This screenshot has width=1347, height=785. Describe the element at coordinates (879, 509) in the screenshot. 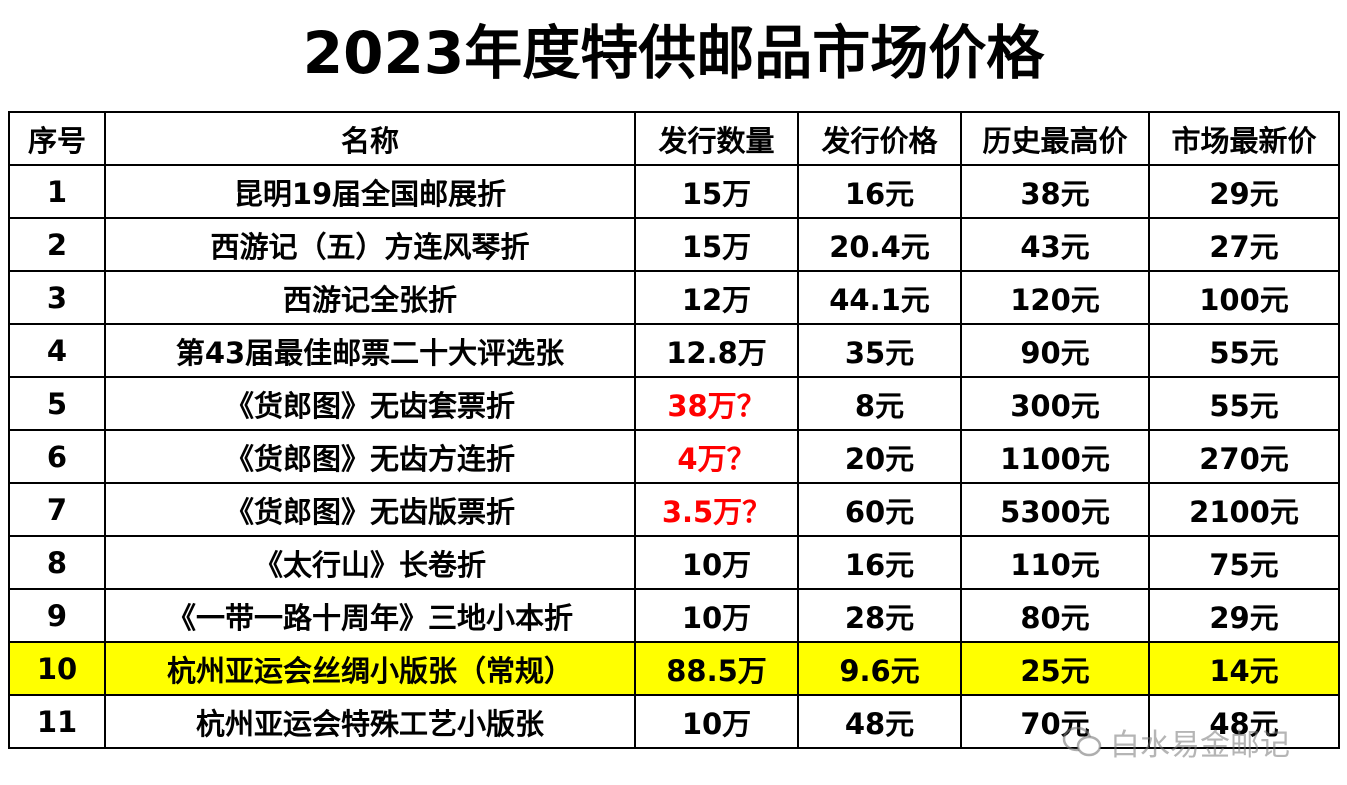

I see `table-cell: 60元` at that location.